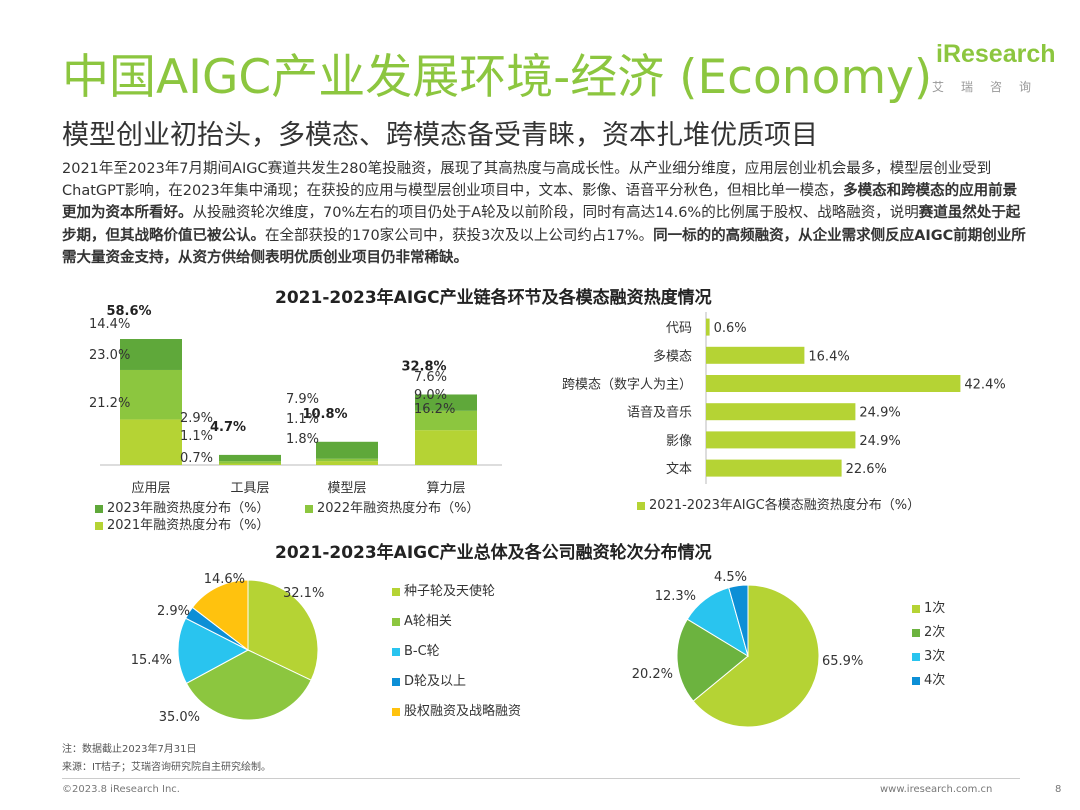 The width and height of the screenshot is (1080, 810). I want to click on pie-legend-times: 1次 2次 3次 4次, so click(952, 647).